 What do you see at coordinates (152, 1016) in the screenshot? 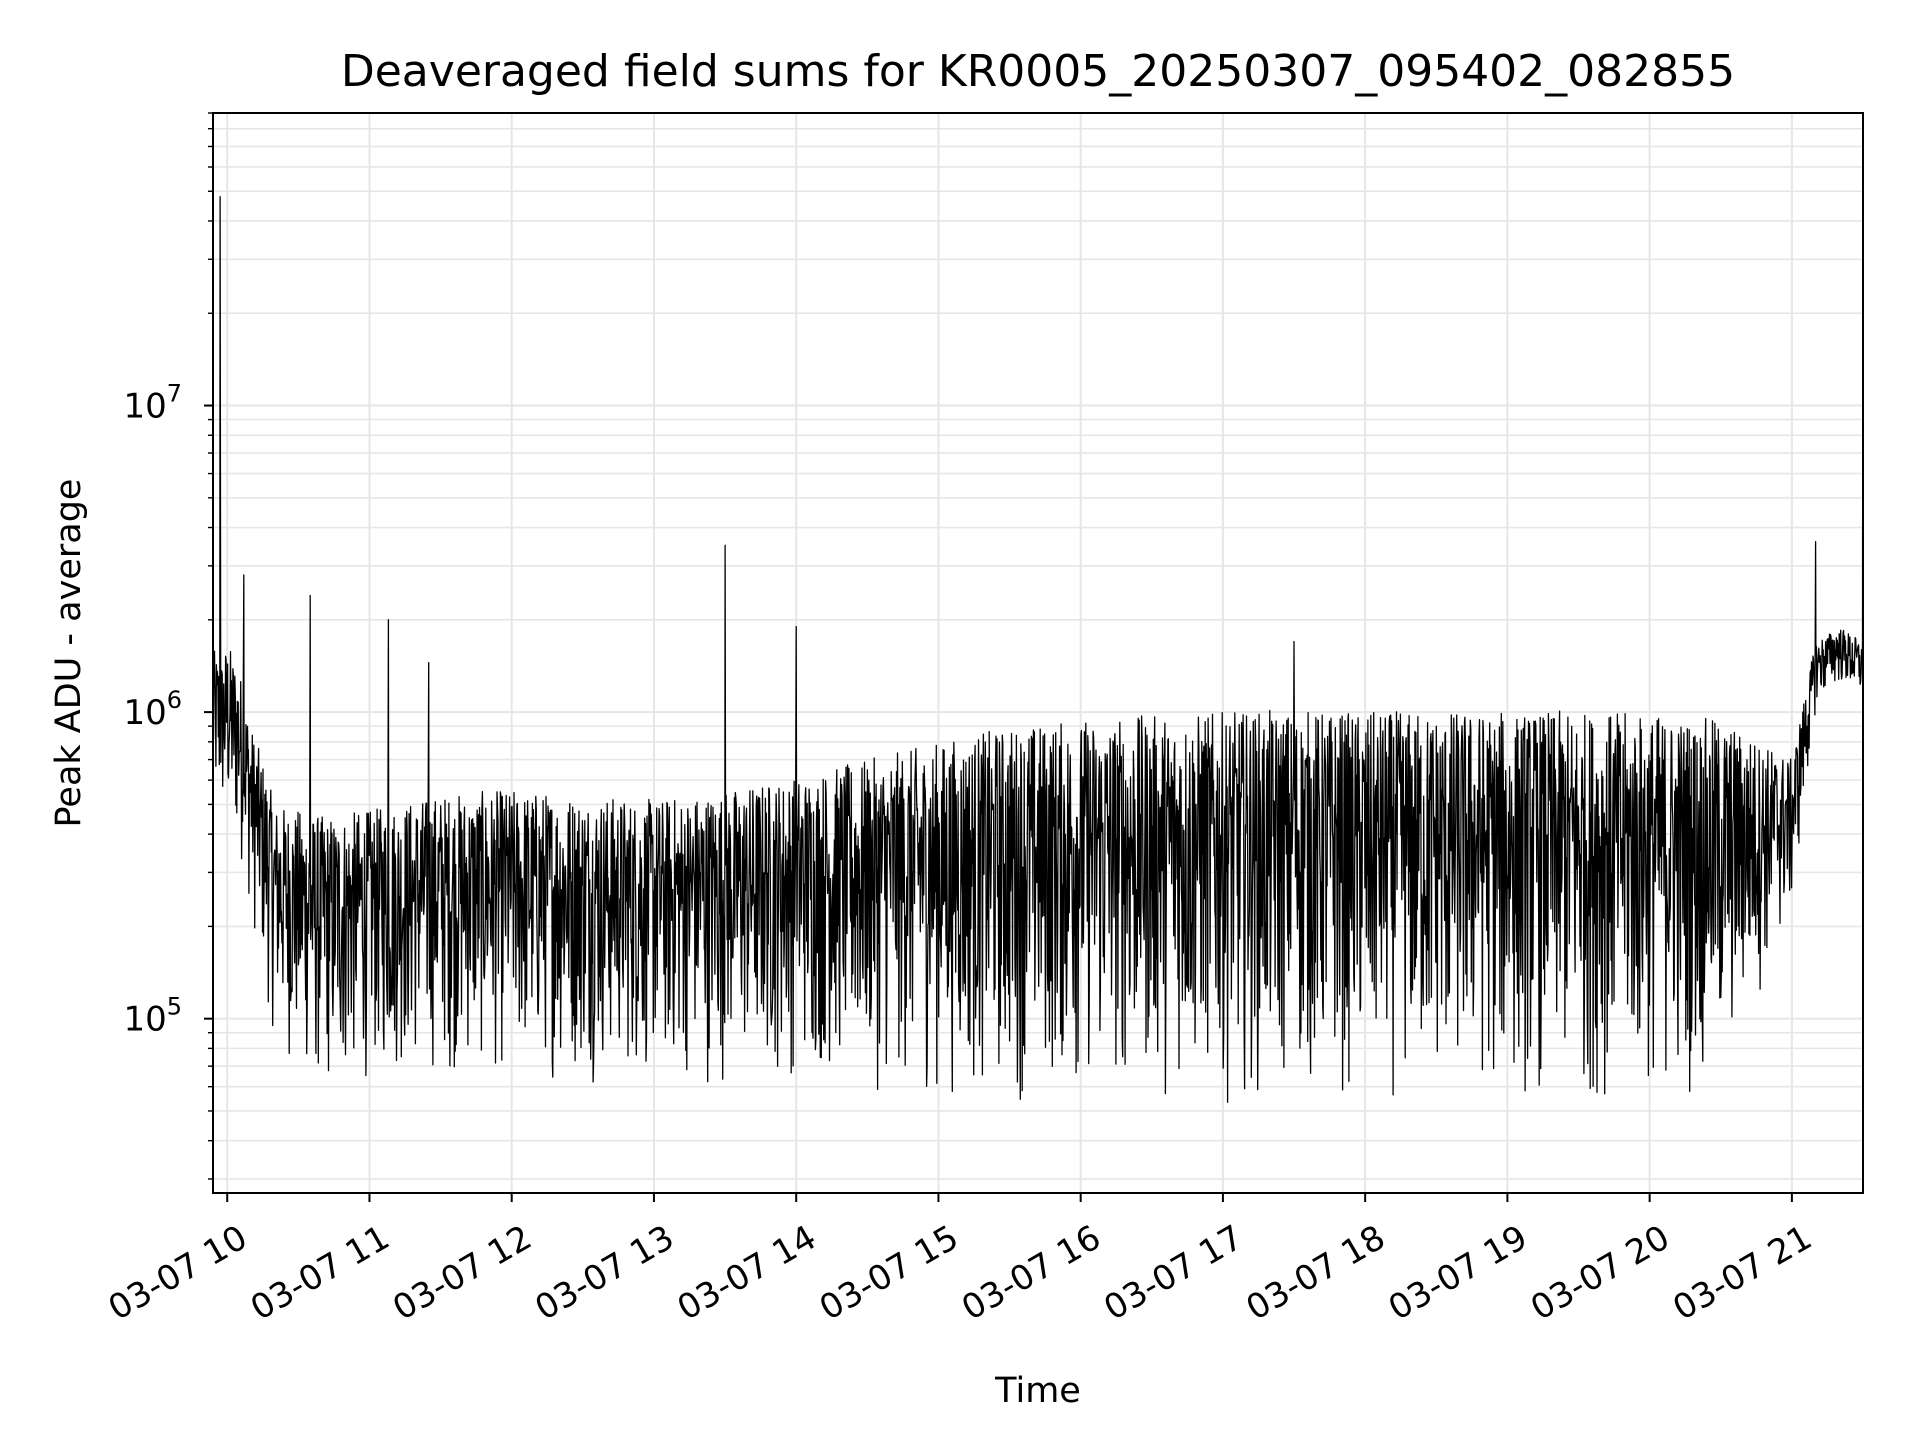
I see `y-tick-label: 10⁵` at bounding box center [152, 1016].